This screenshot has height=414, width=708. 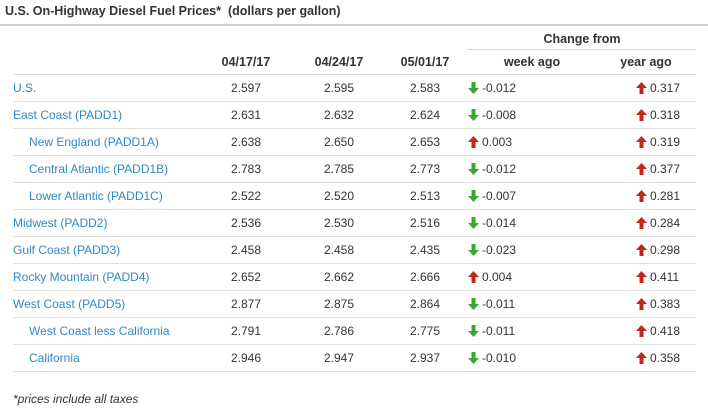 I want to click on year-change-cell: 0.383, so click(x=646, y=304).